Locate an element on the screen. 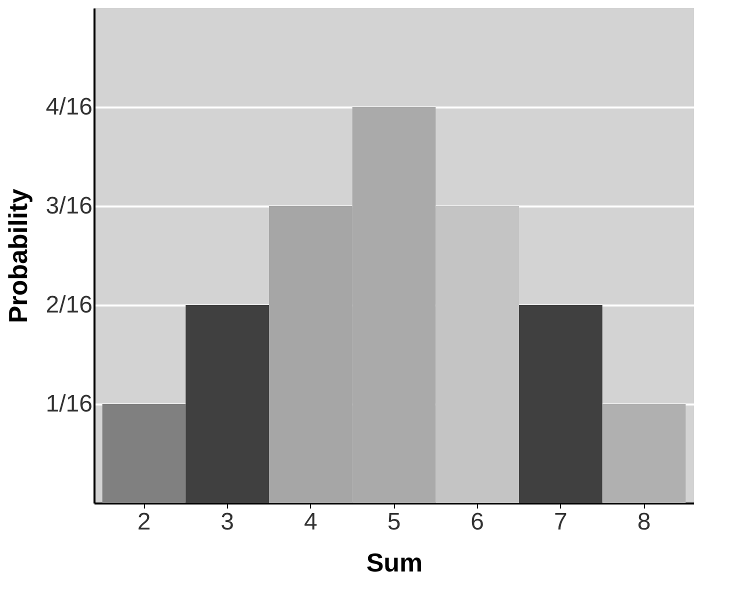  y-tick-label: 4/16 is located at coordinates (69, 107).